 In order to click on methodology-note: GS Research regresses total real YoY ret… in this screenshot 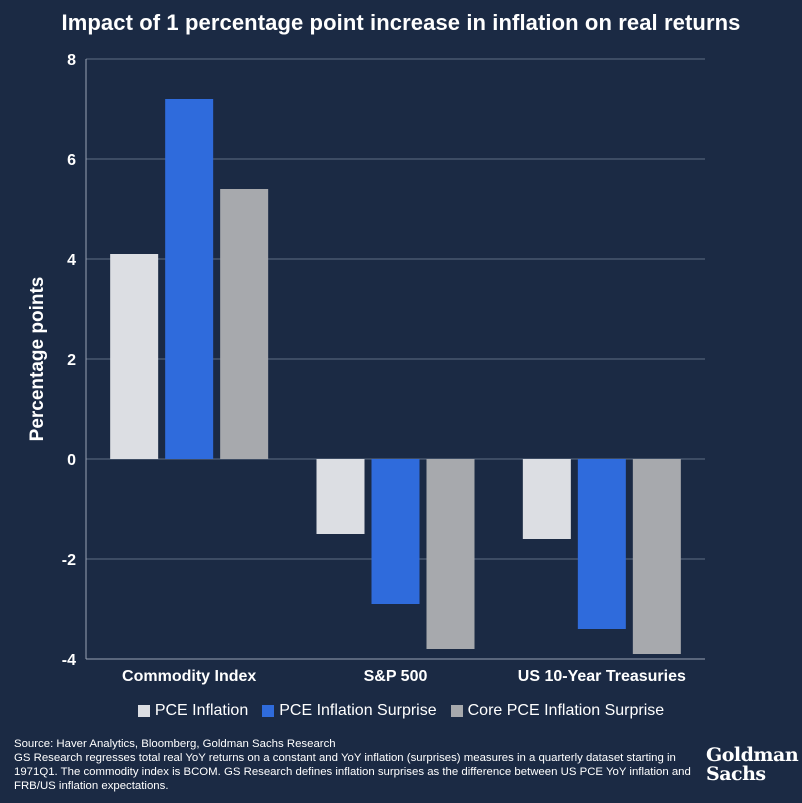, I will do `click(352, 772)`.